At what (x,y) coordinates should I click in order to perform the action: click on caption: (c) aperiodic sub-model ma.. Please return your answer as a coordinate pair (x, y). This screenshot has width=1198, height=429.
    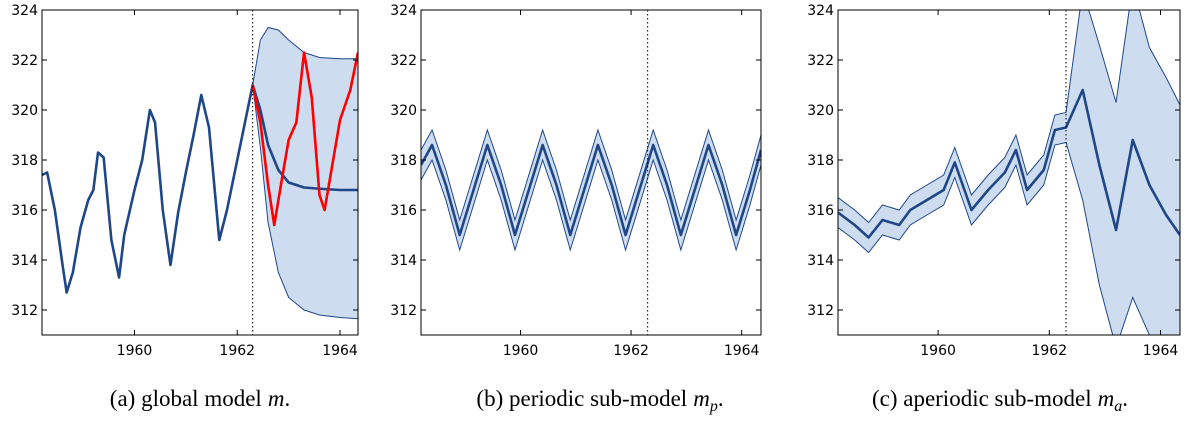
    Looking at the image, I should click on (1000, 400).